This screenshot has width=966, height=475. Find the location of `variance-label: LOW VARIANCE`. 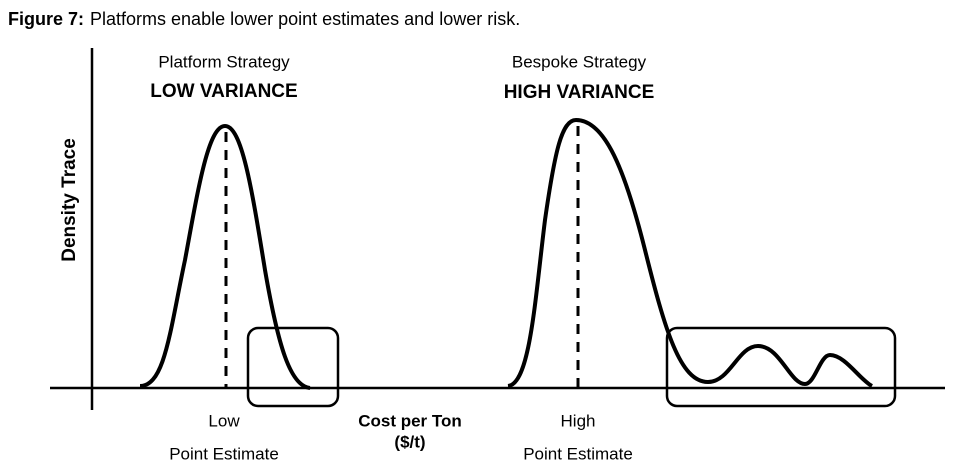

variance-label: LOW VARIANCE is located at coordinates (223, 91).